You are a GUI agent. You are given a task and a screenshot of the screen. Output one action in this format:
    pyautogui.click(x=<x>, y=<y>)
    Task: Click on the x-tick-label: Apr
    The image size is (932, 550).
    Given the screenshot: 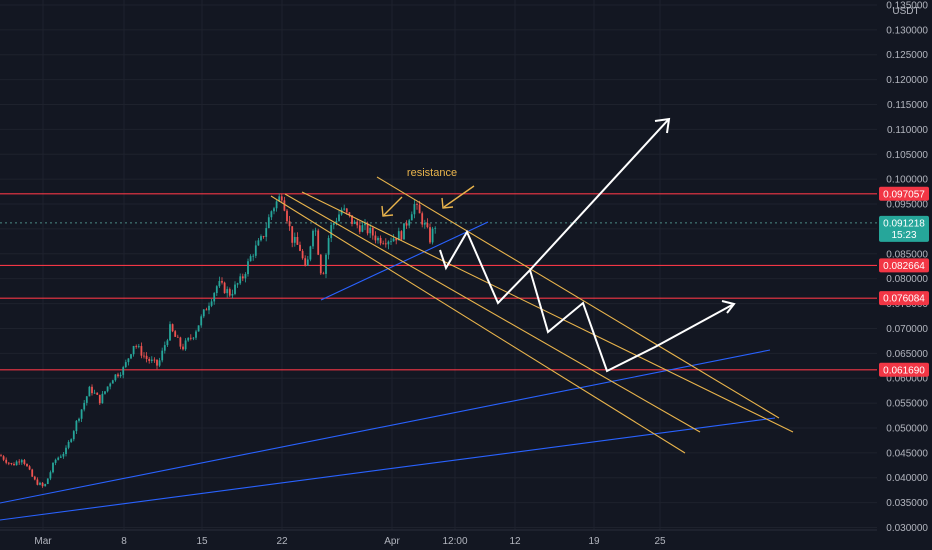 What is the action you would take?
    pyautogui.click(x=392, y=541)
    